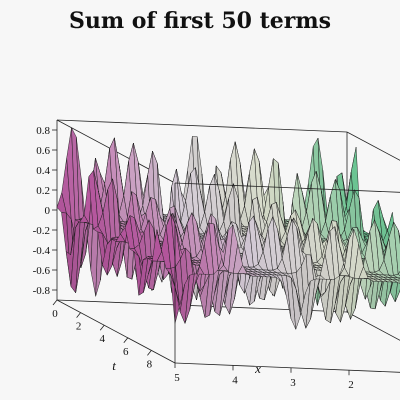 This screenshot has height=400, width=400. What do you see at coordinates (114, 365) in the screenshot?
I see `t-axis-label: t` at bounding box center [114, 365].